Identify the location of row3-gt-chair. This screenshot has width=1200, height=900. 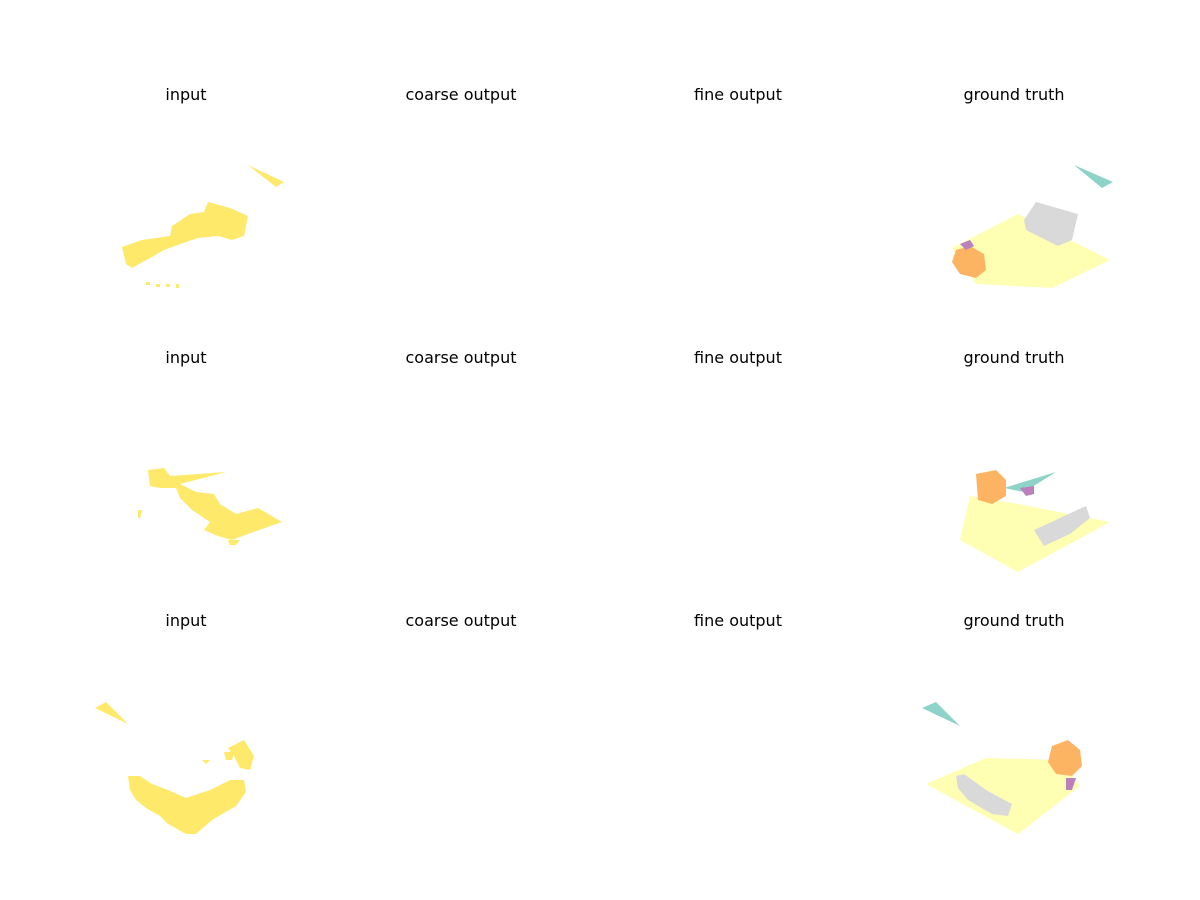
(1071, 784).